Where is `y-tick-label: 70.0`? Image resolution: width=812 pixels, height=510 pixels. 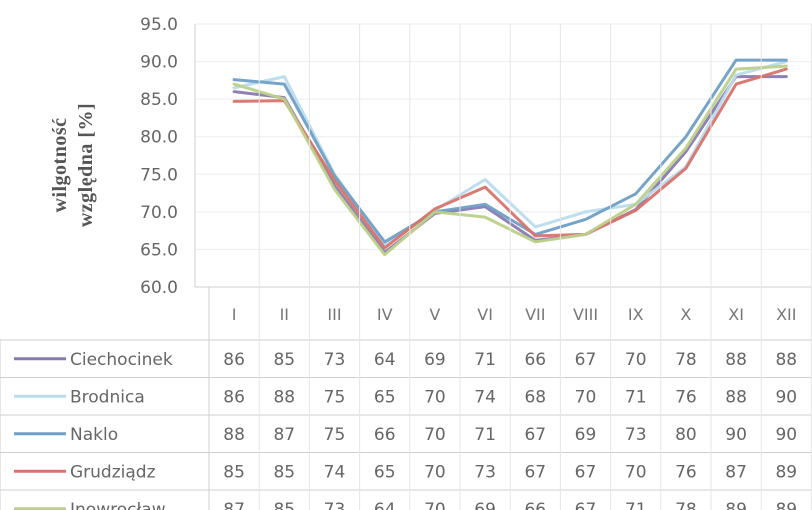
y-tick-label: 70.0 is located at coordinates (159, 213).